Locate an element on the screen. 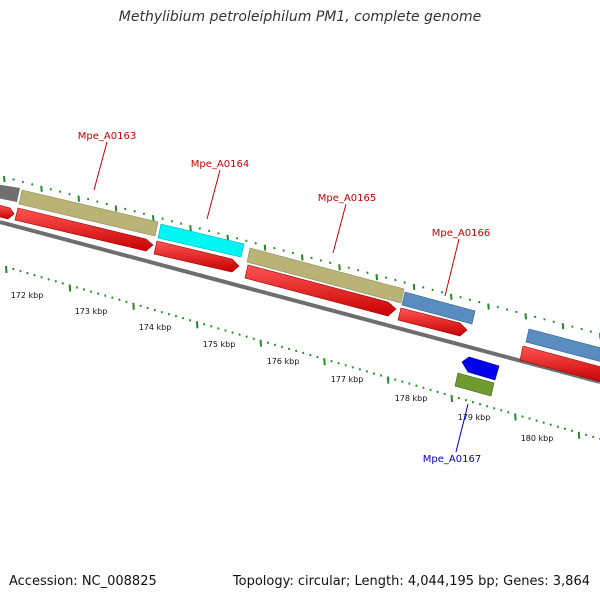 The height and width of the screenshot is (600, 600). cds-arrow-next is located at coordinates (559, 363).